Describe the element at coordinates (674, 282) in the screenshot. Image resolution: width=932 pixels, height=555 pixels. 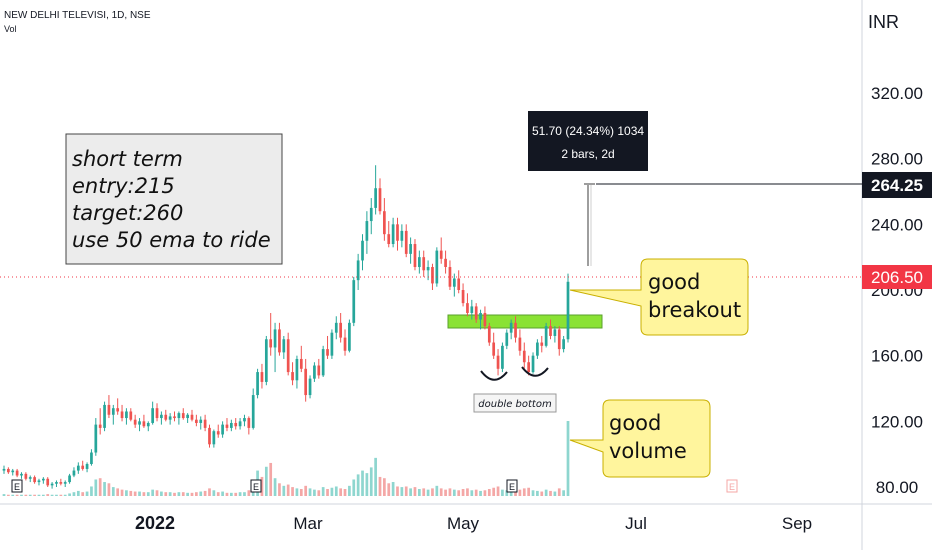
I see `breakout-callout-line-1: good` at that location.